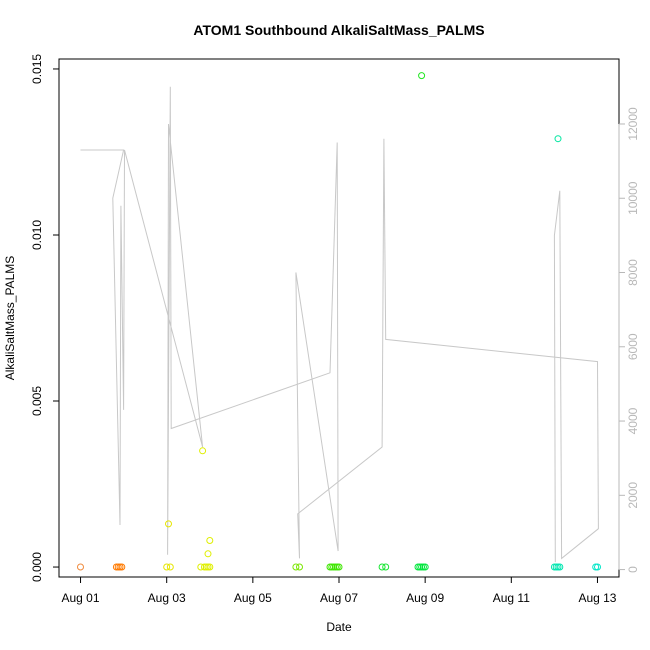  Describe the element at coordinates (633, 495) in the screenshot. I see `y2-tick-label-1: 2000` at that location.